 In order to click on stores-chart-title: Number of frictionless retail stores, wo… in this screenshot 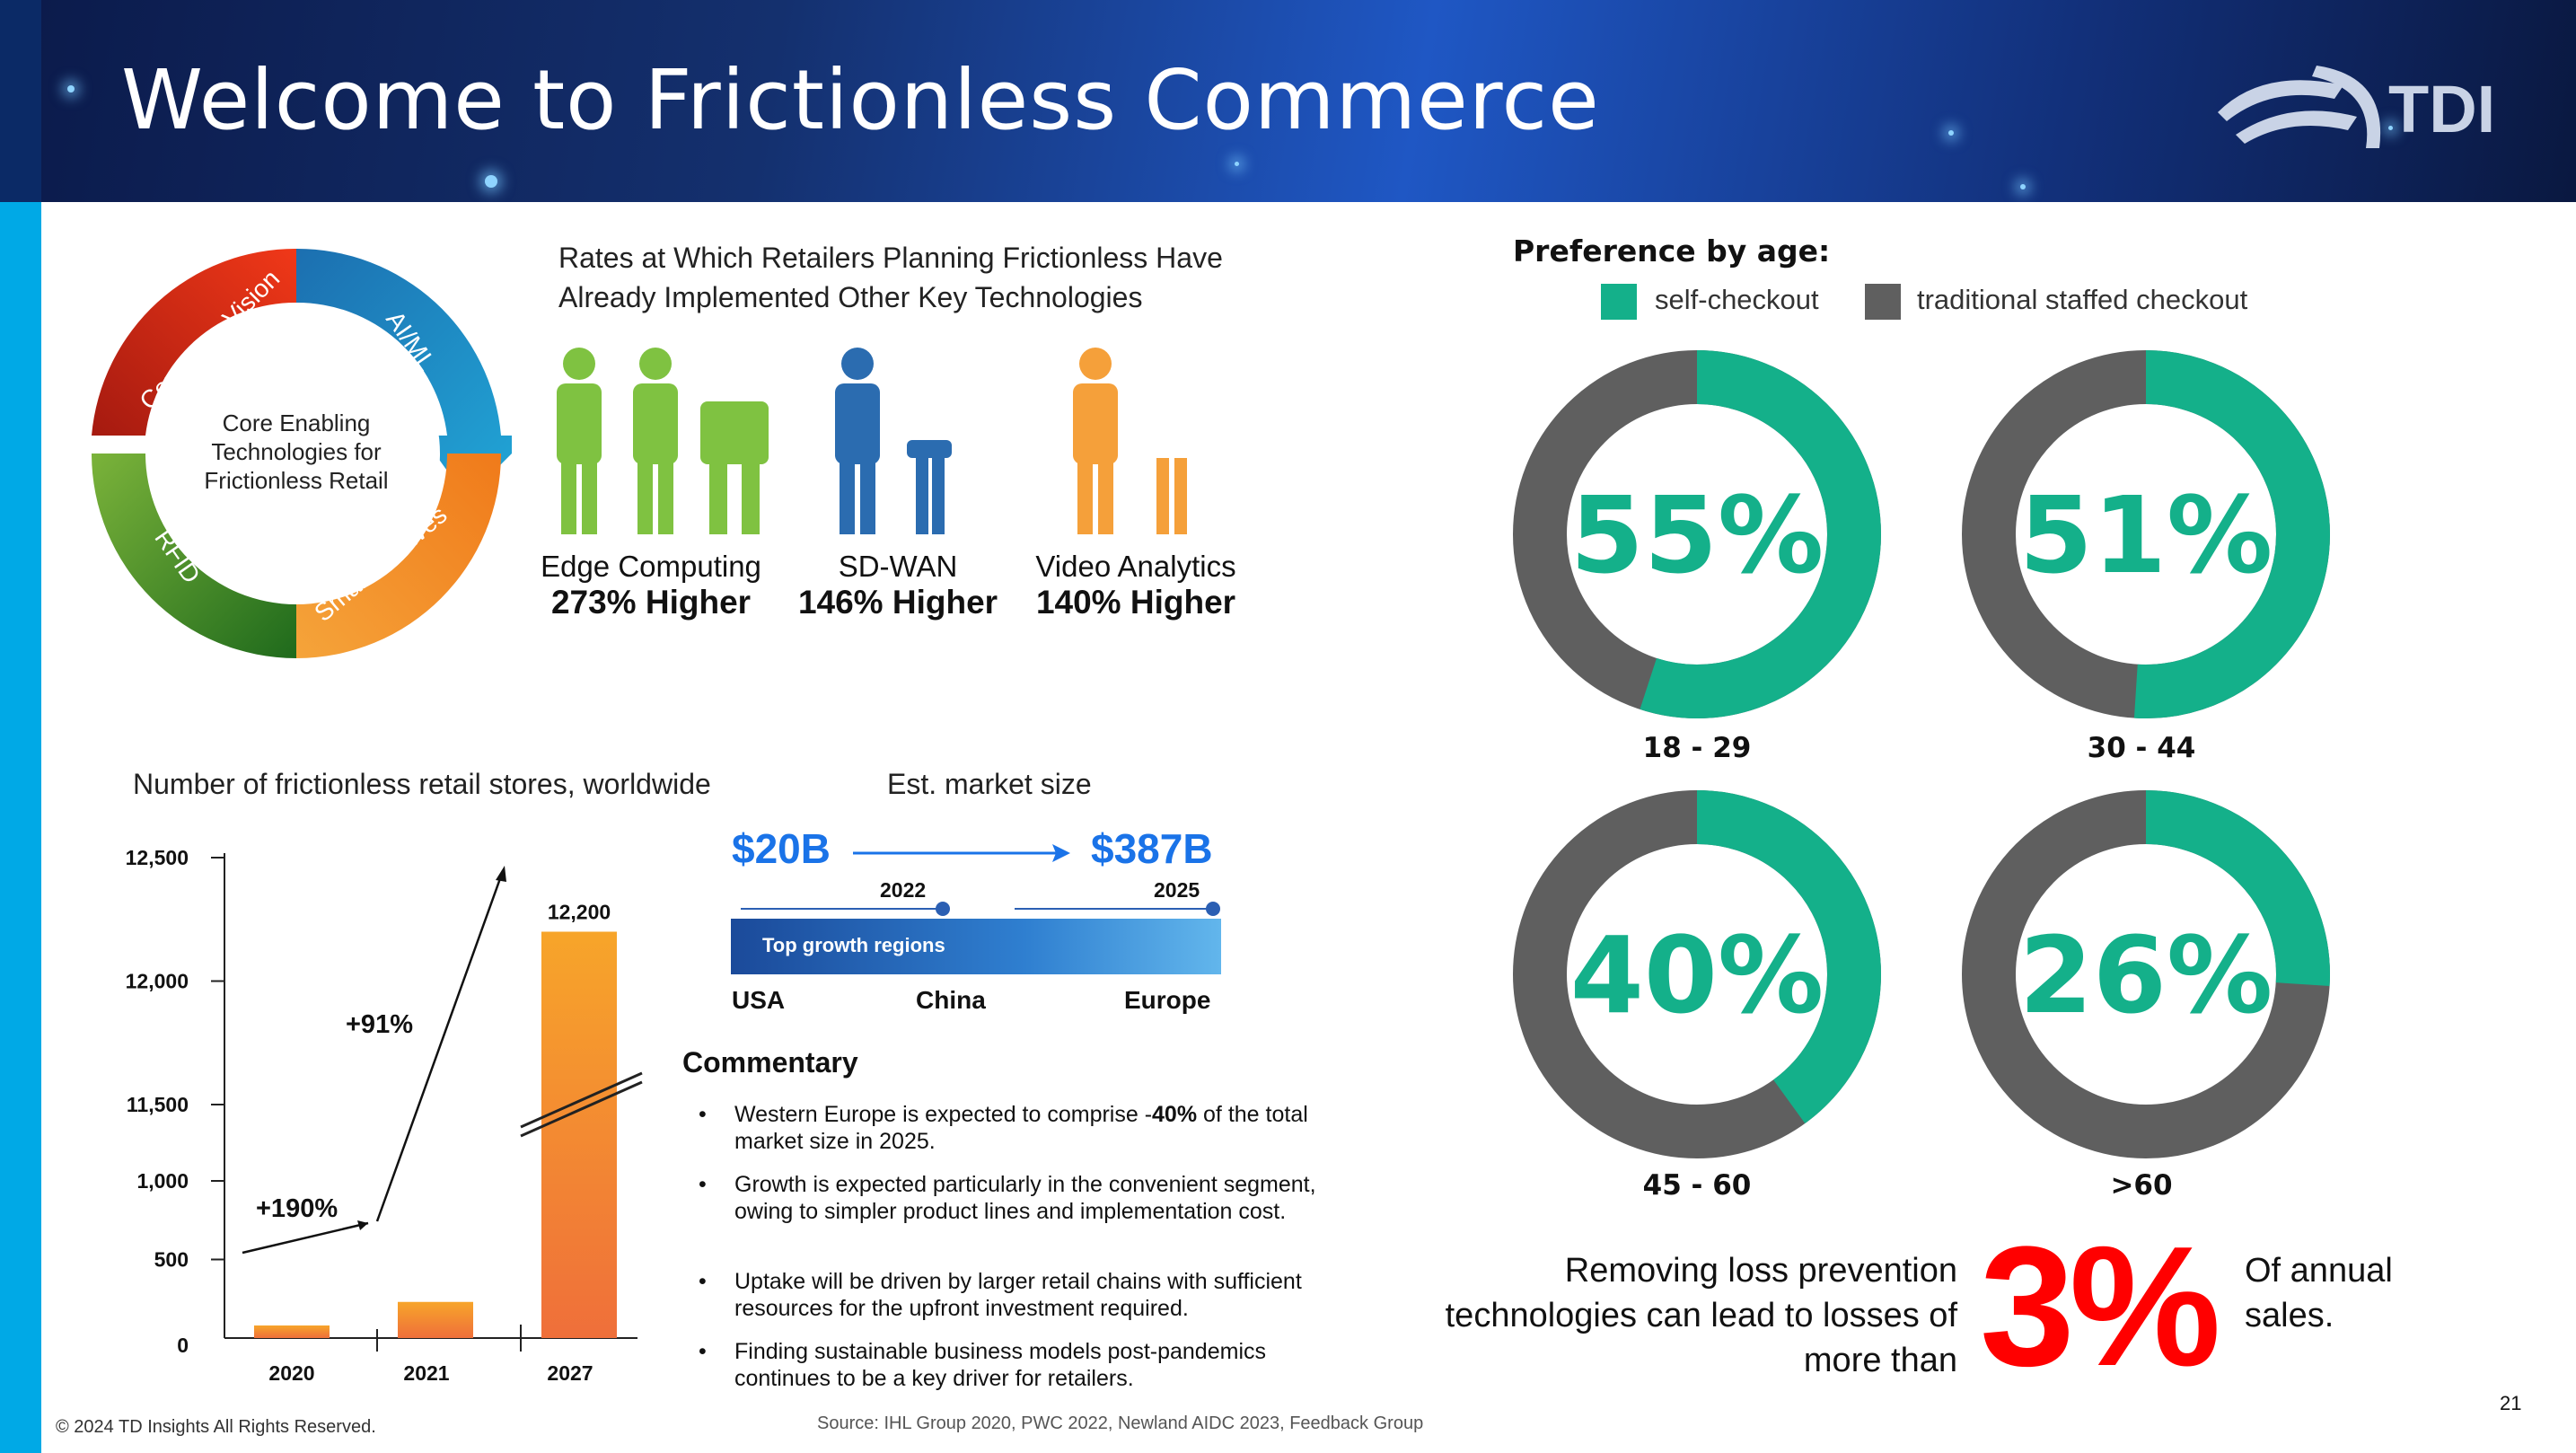, I will do `click(422, 784)`.